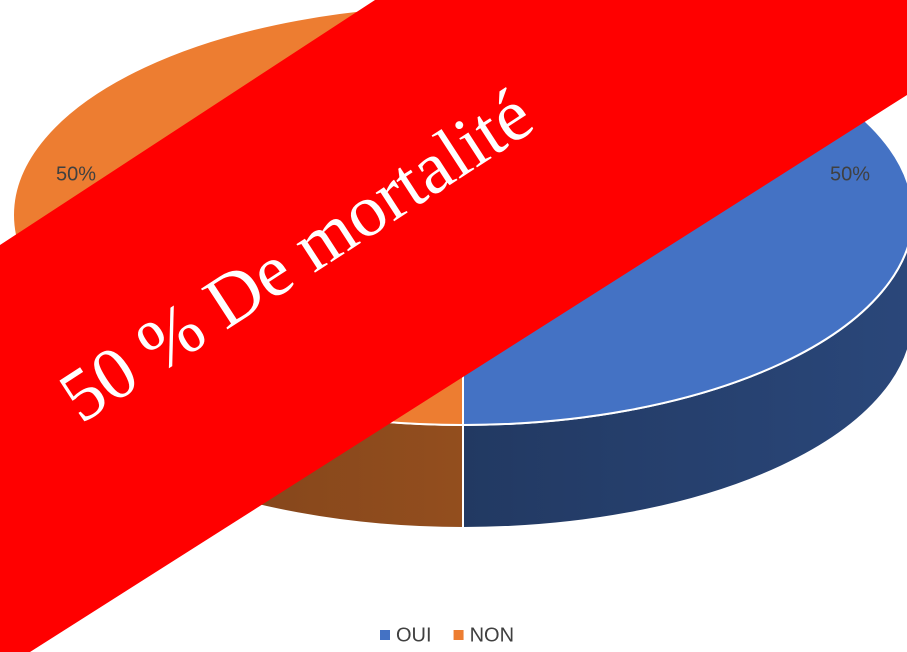  I want to click on legend: OUI NON, so click(447, 635).